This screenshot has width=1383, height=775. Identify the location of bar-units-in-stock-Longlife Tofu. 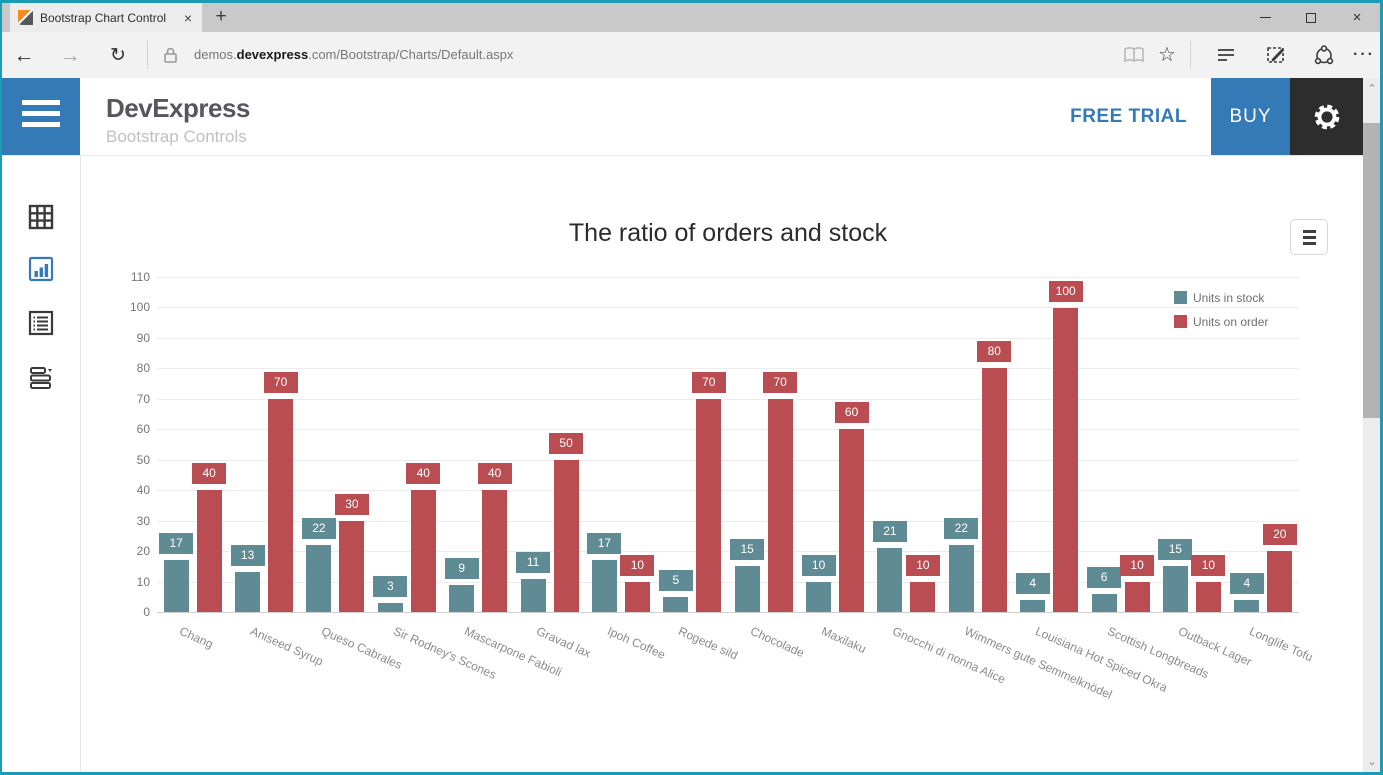
(1247, 605).